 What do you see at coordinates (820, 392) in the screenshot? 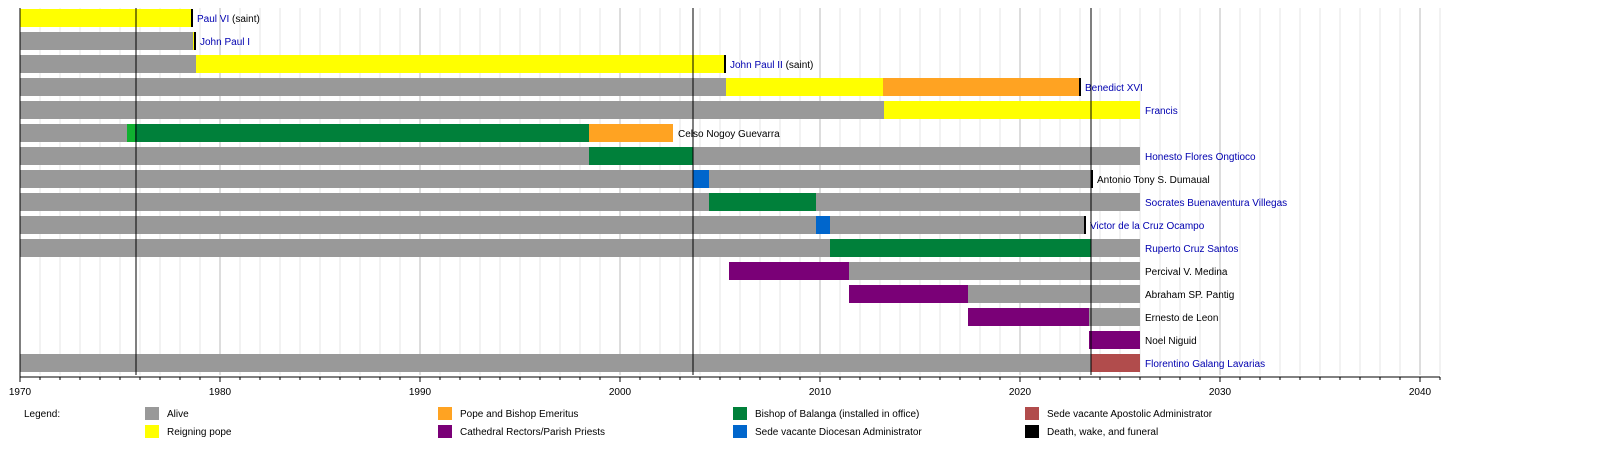
I see `x-tick-label: 2010` at bounding box center [820, 392].